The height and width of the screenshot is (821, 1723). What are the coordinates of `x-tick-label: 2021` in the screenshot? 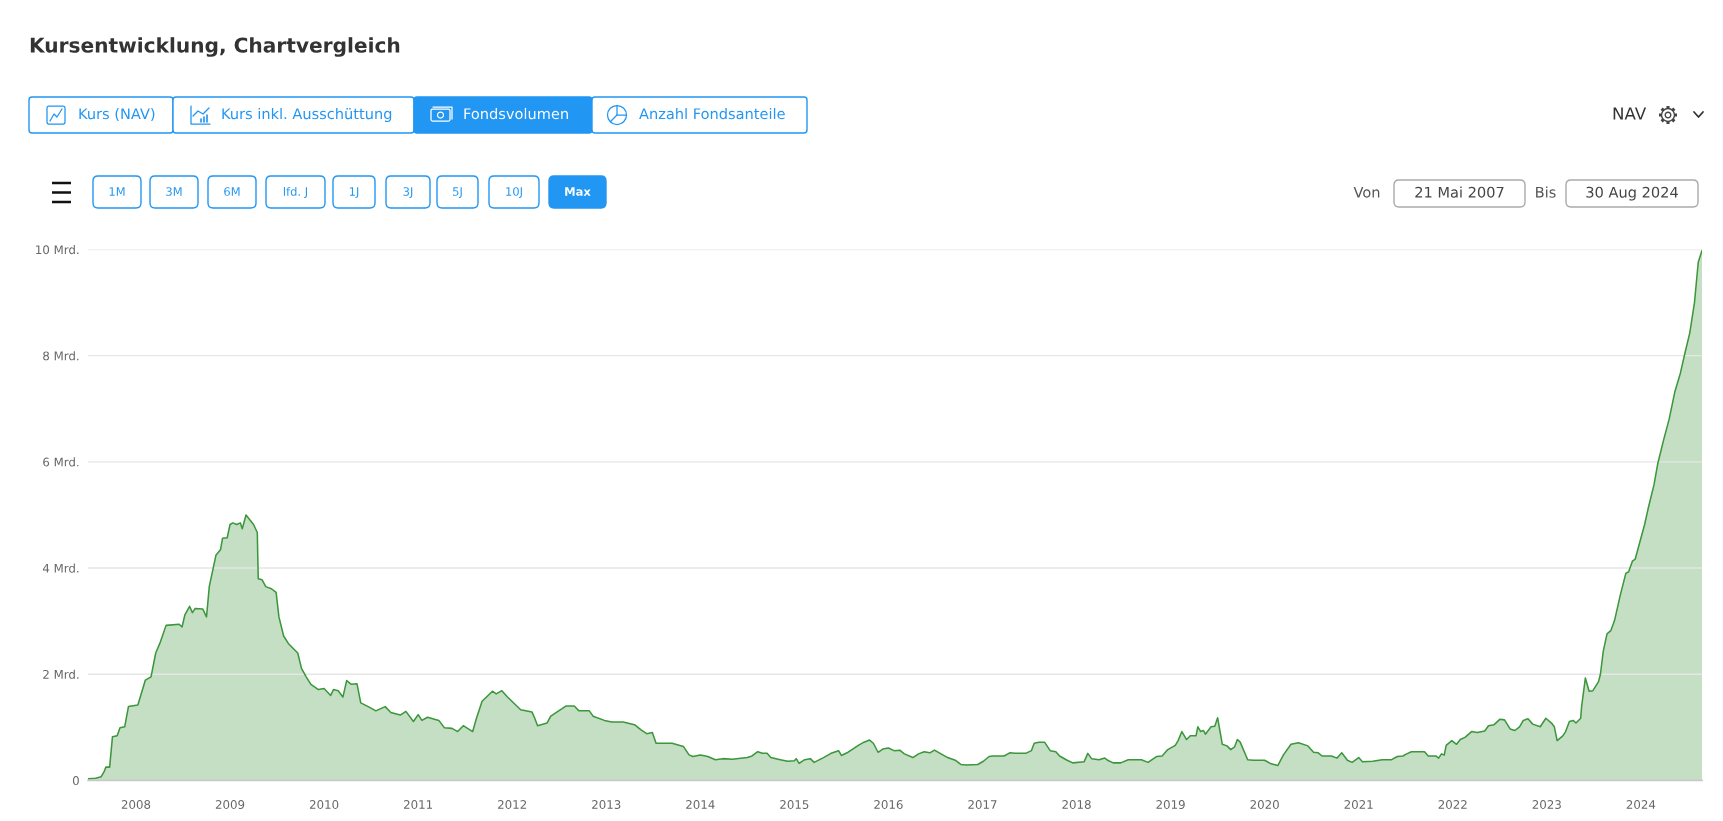 It's located at (1358, 804).